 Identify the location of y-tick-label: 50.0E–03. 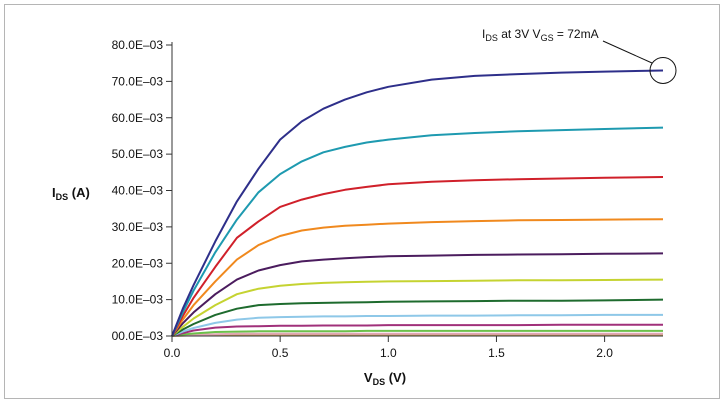
(138, 154).